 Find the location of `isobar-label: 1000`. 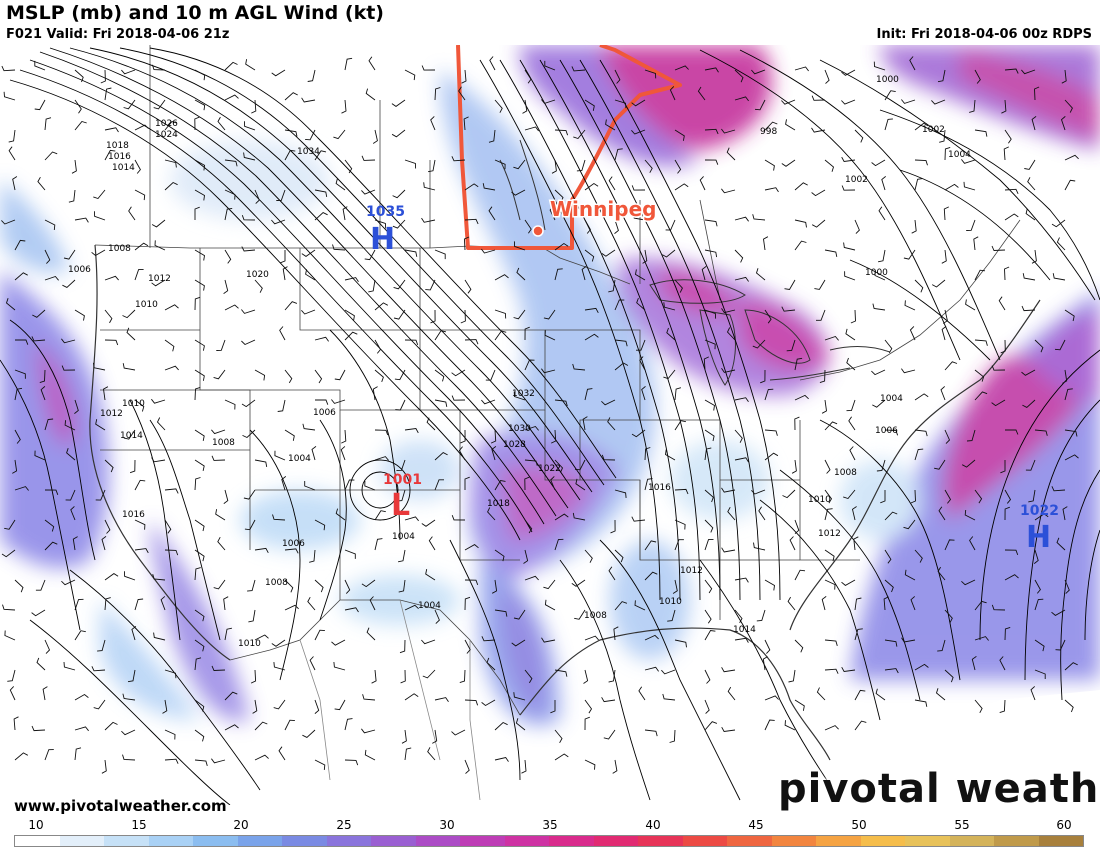

isobar-label: 1000 is located at coordinates (876, 273).